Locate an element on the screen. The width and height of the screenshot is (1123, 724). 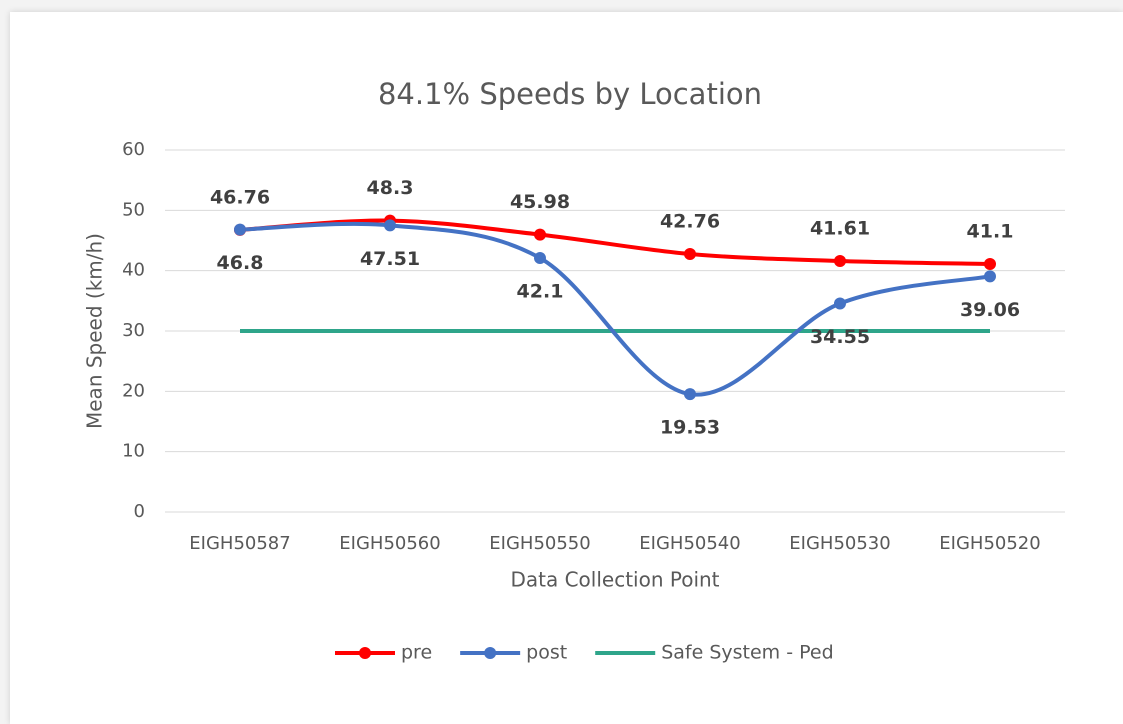
y-tick-label: 20 is located at coordinates (133, 390).